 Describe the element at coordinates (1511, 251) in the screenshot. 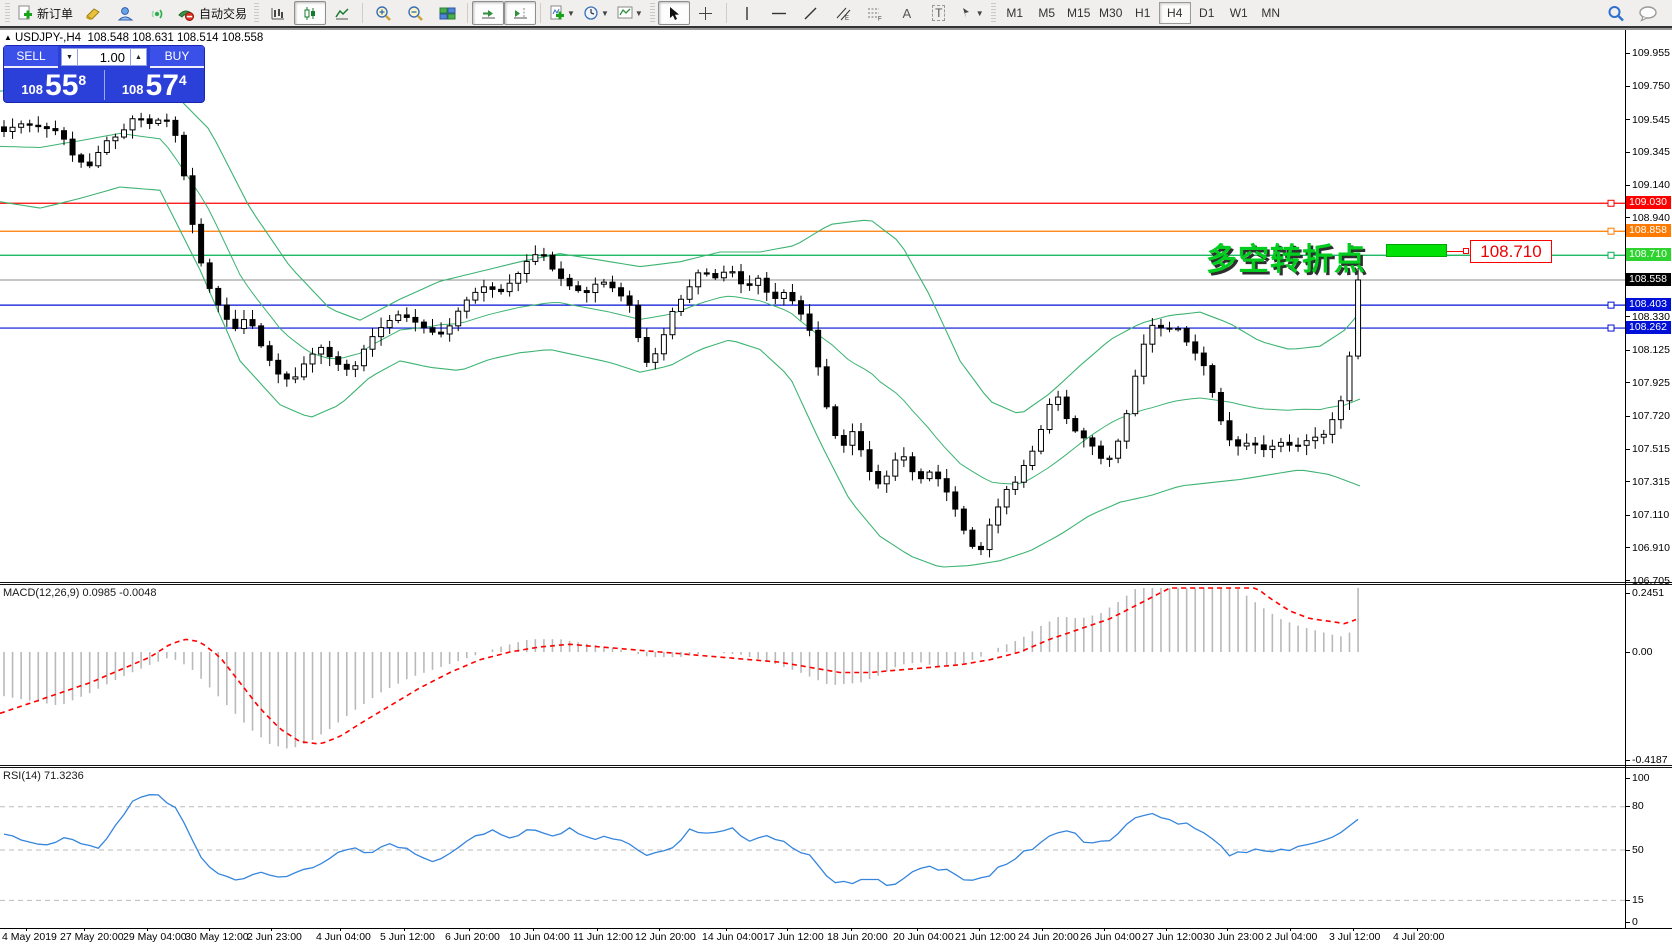

I see `annotation-price-box: 108.710` at that location.